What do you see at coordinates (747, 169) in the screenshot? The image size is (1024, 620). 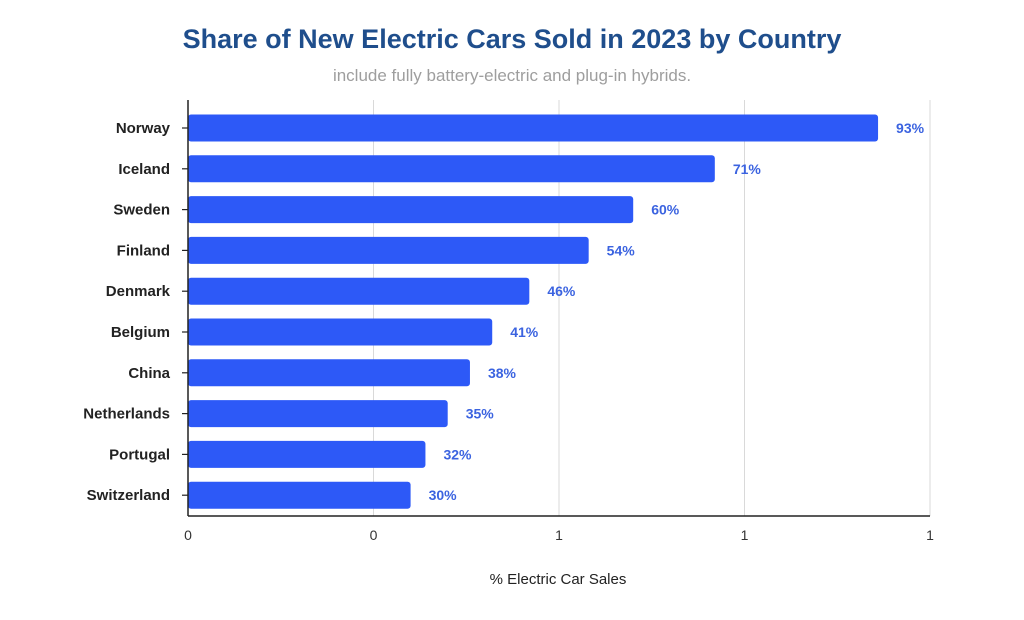 I see `data-label: 71%` at bounding box center [747, 169].